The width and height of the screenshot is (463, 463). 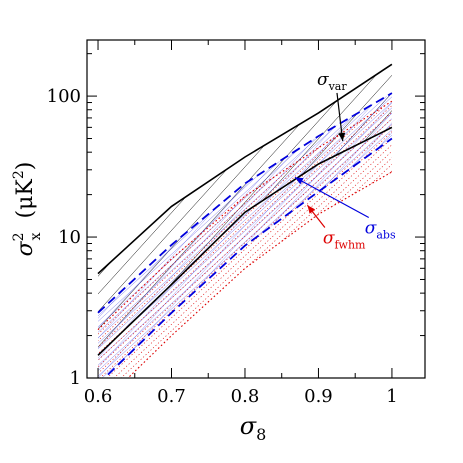 What do you see at coordinates (318, 396) in the screenshot?
I see `x-tick-label: 0.9` at bounding box center [318, 396].